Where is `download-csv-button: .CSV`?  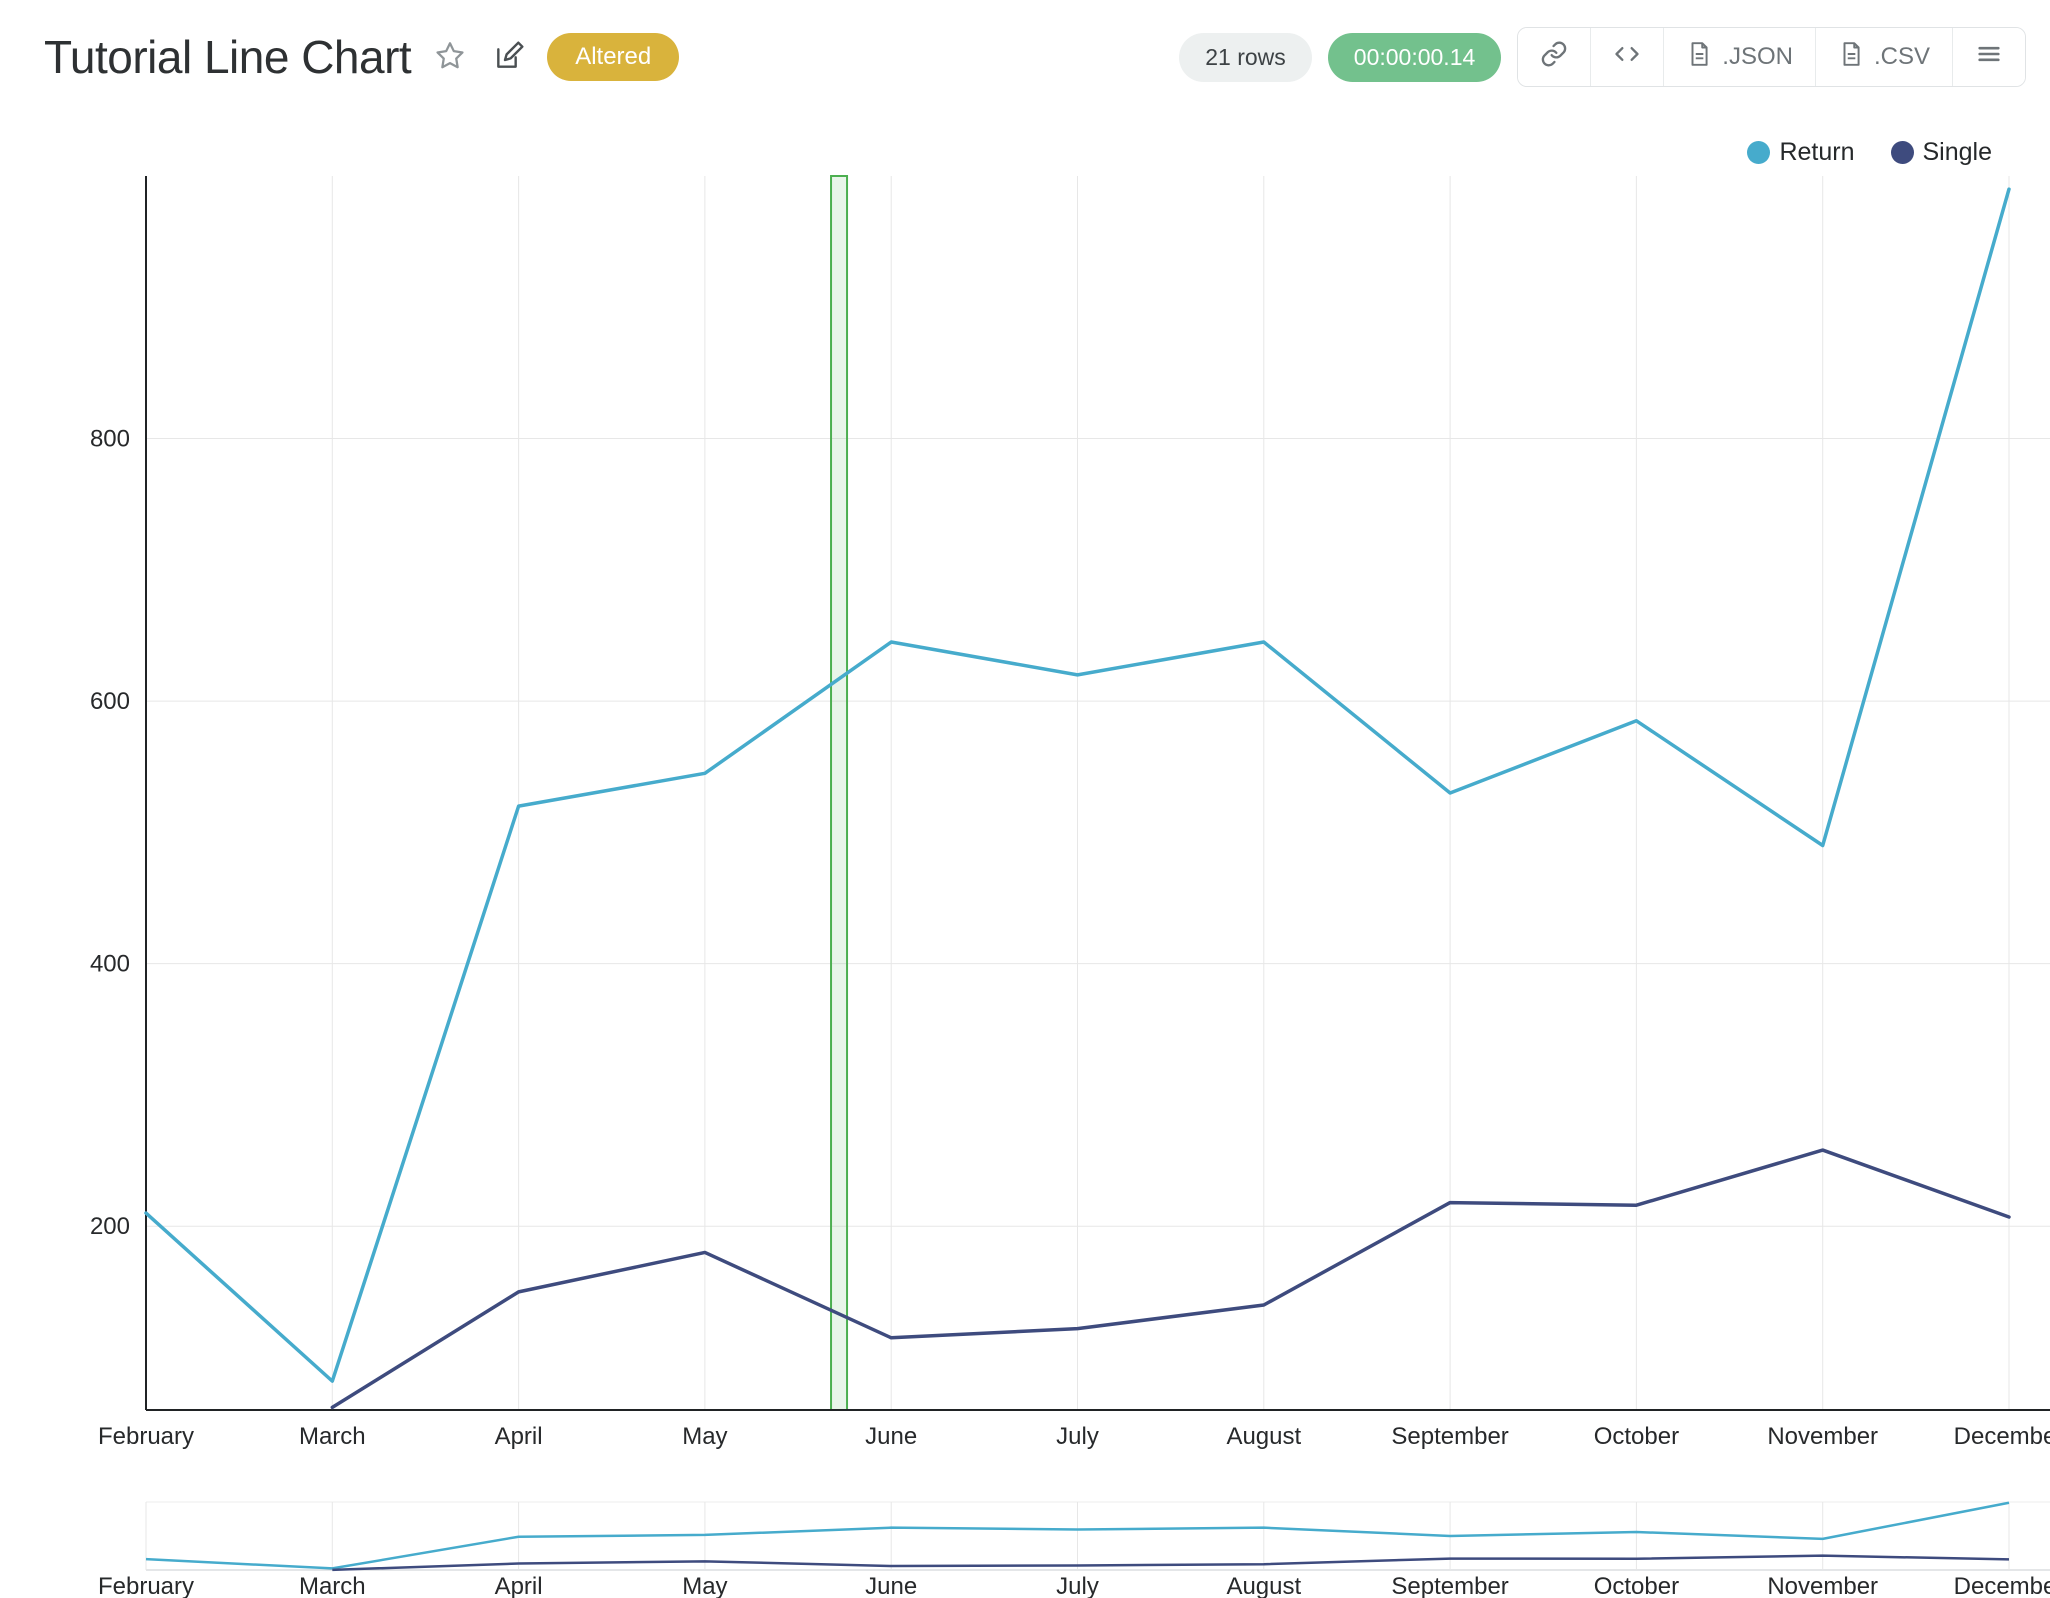
download-csv-button: .CSV is located at coordinates (1883, 57).